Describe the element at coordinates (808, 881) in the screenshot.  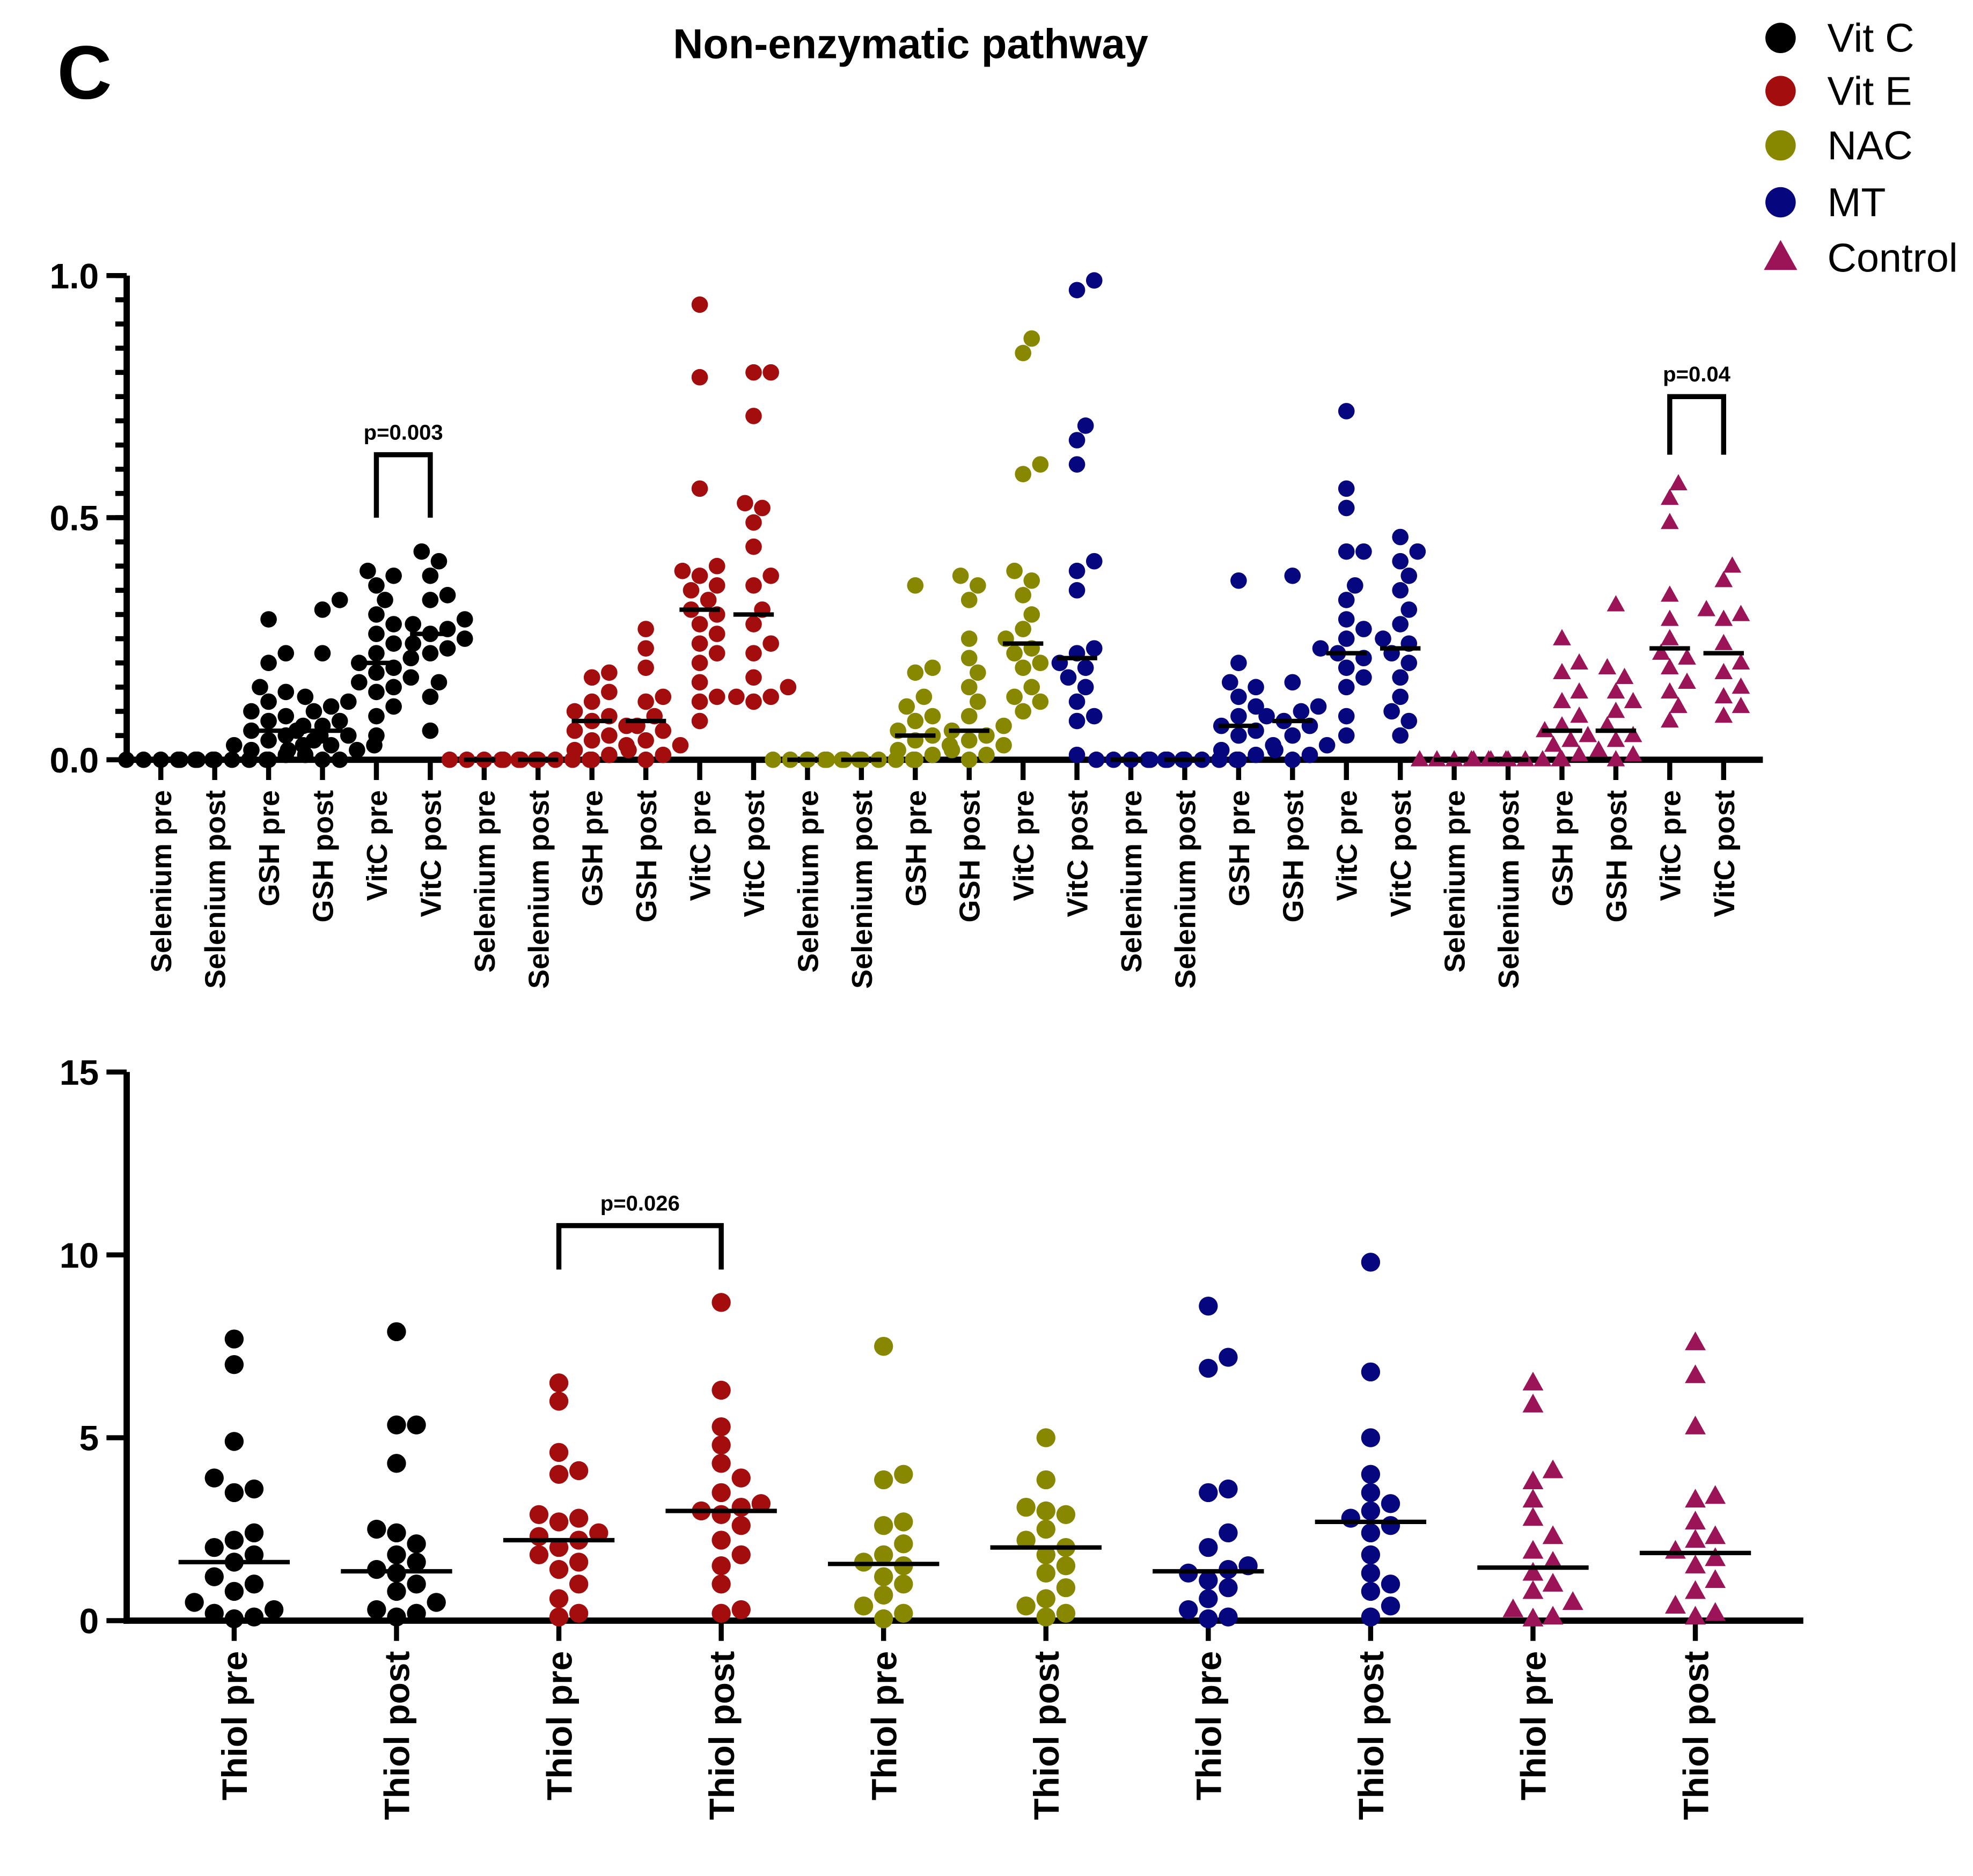
I see `x-tick-label: Selenium pre` at that location.